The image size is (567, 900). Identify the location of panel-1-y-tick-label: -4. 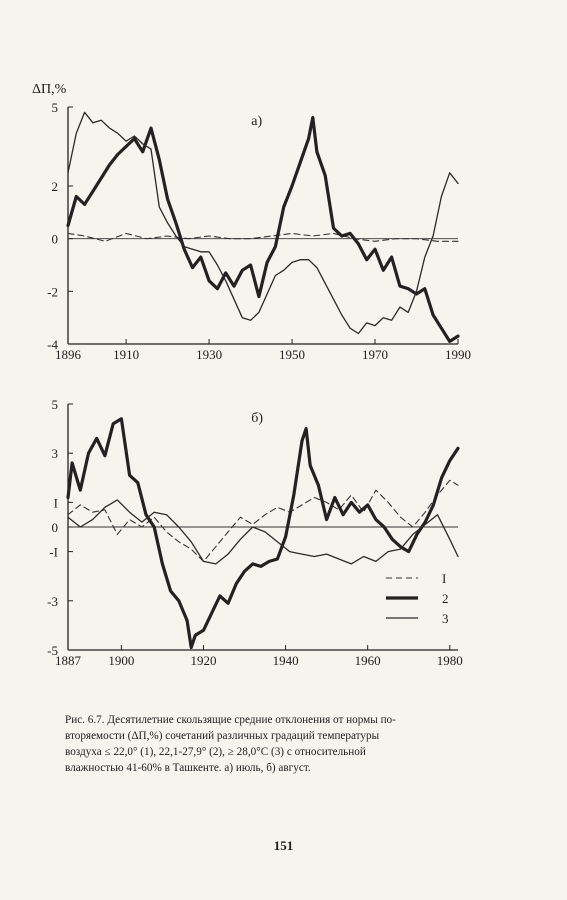
(52, 344).